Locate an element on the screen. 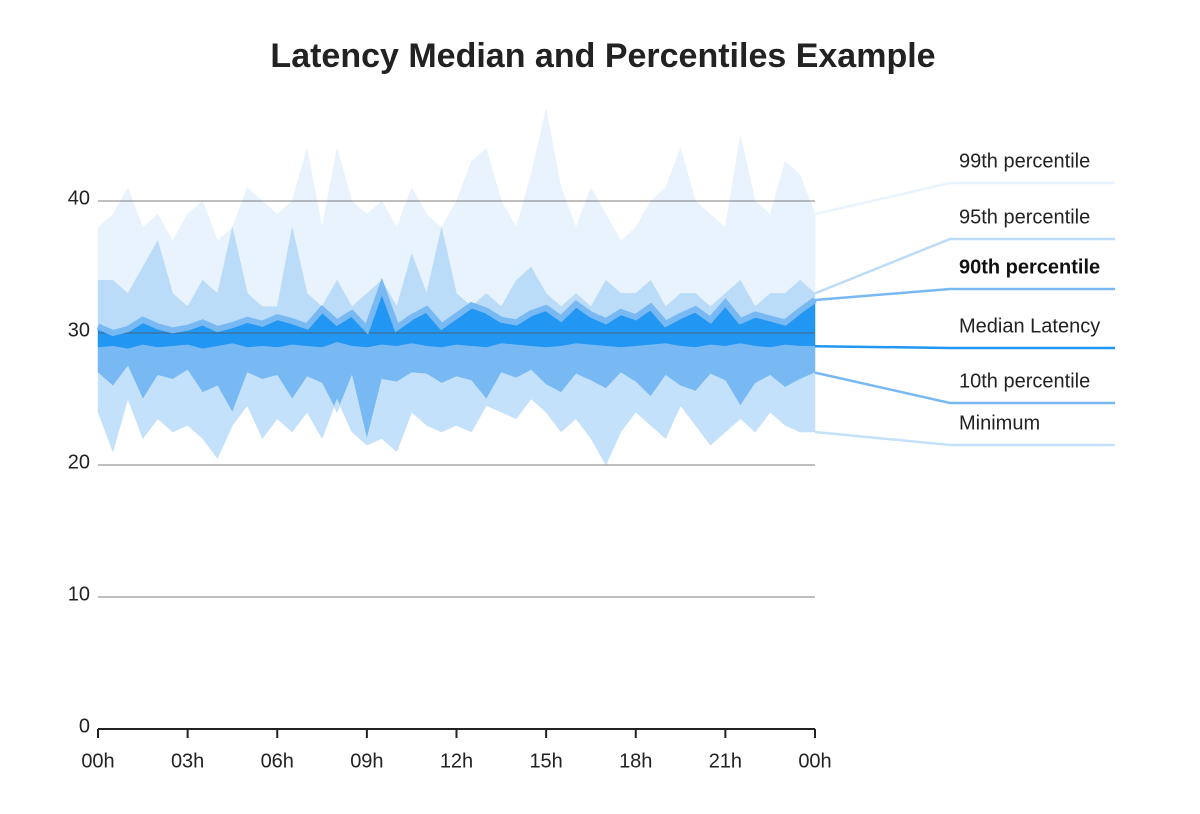  legend-label: Minimum is located at coordinates (999, 423).